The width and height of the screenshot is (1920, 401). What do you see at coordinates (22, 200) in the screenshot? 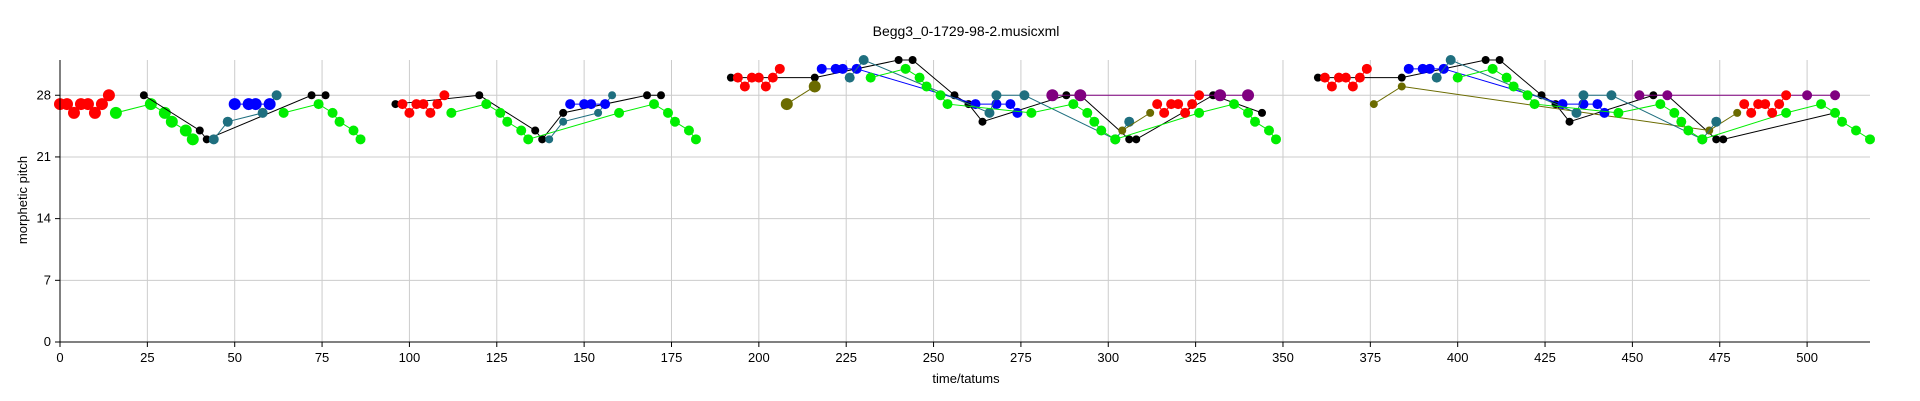
I see `y-axis-label: morphetic pitch` at bounding box center [22, 200].